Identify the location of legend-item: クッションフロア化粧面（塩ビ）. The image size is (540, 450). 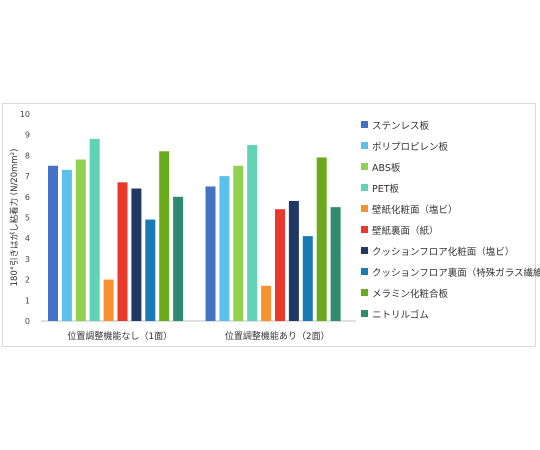
(449, 250).